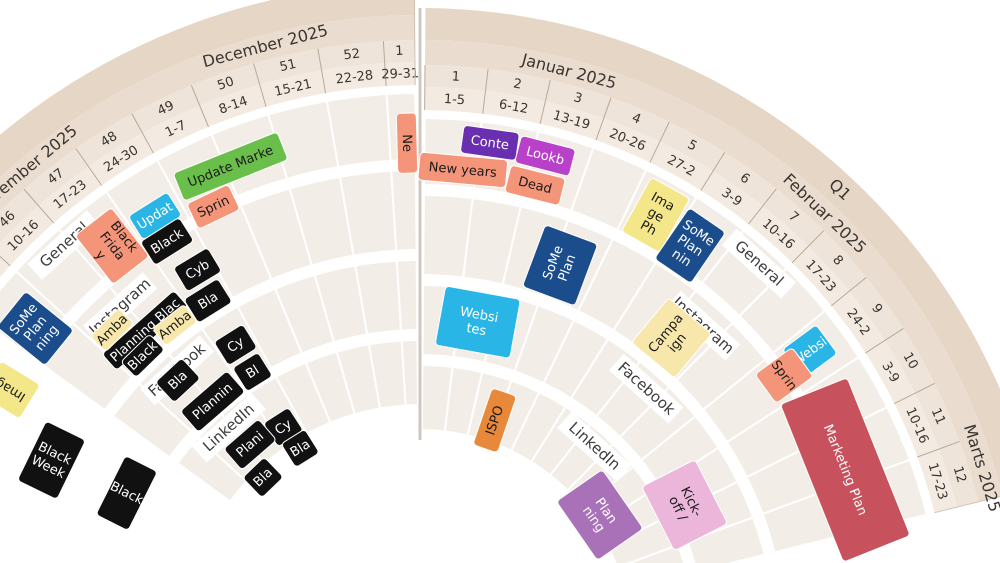 The height and width of the screenshot is (563, 1000). I want to click on event-card: Black, so click(127, 493).